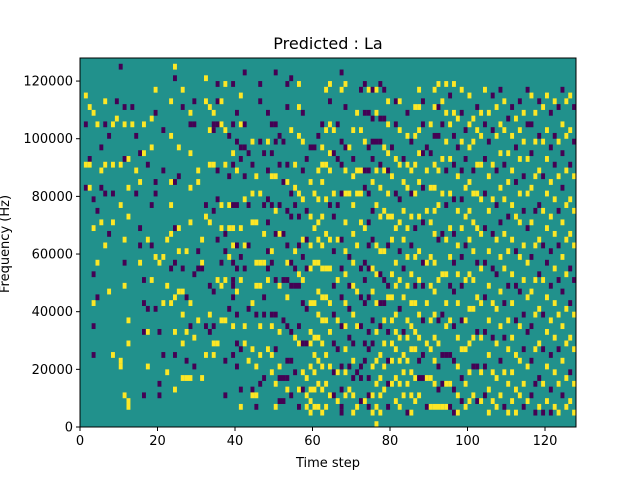 The height and width of the screenshot is (480, 640). I want to click on x-tick-label: 20, so click(157, 441).